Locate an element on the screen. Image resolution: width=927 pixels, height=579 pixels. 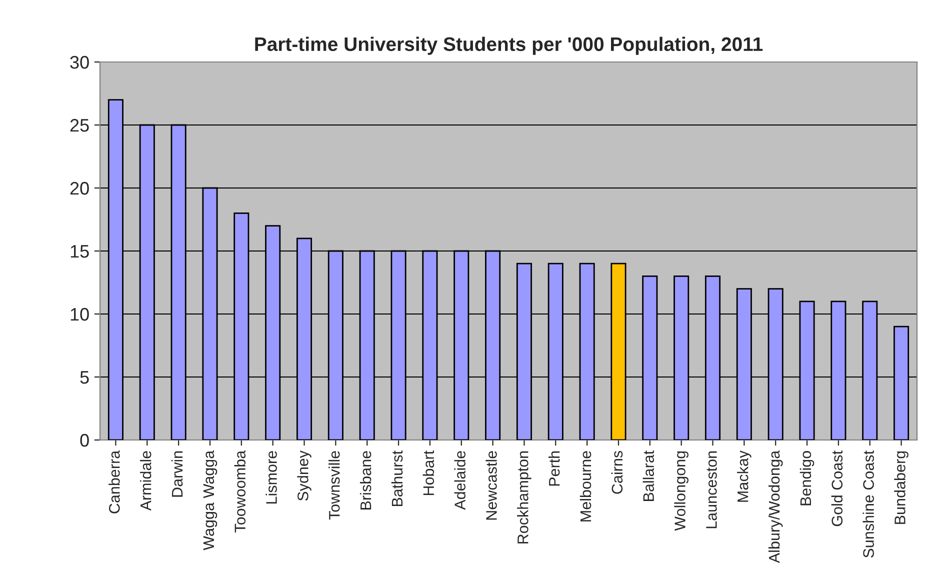
y-tick-label: 30 is located at coordinates (79, 62).